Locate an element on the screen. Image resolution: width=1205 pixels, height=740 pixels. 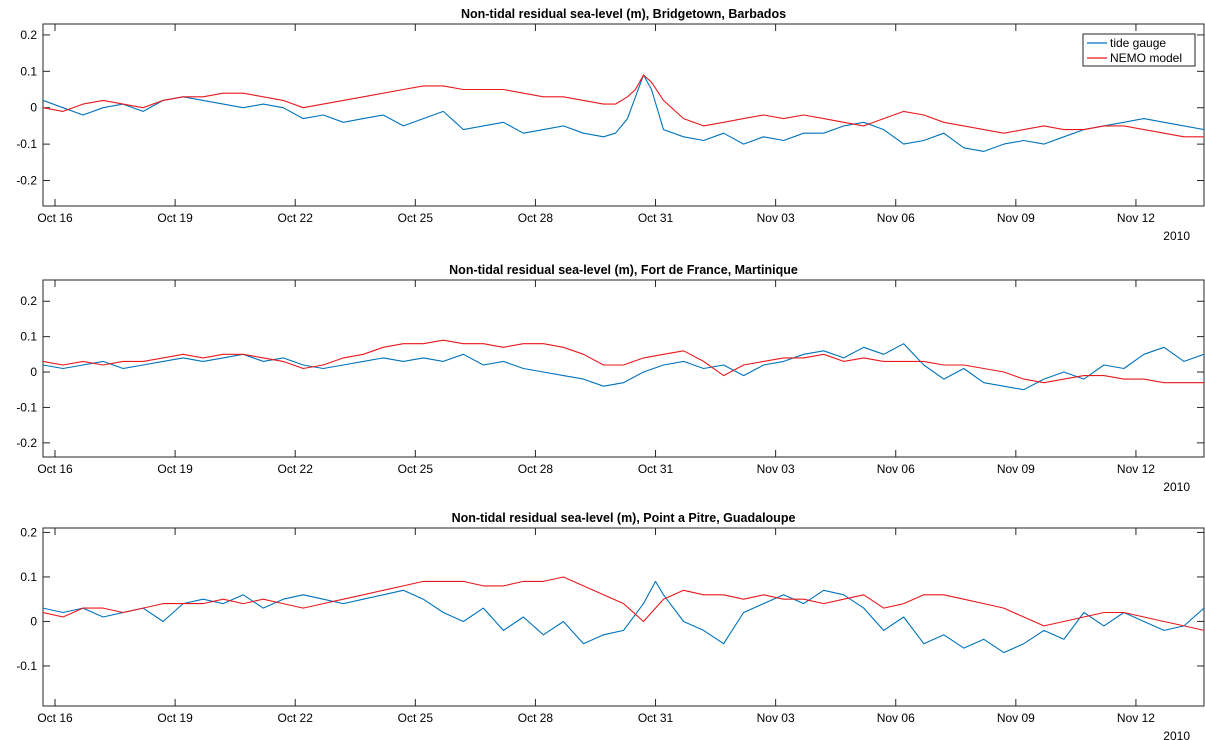
legend-label: tide gauge is located at coordinates (1138, 43).